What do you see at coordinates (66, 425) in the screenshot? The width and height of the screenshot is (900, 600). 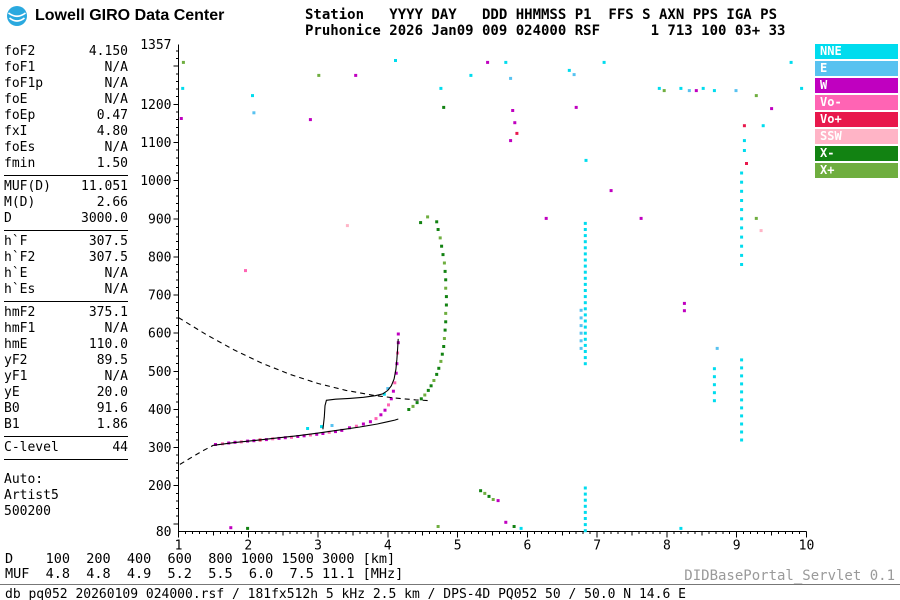 I see `param-row: B1 1.86` at bounding box center [66, 425].